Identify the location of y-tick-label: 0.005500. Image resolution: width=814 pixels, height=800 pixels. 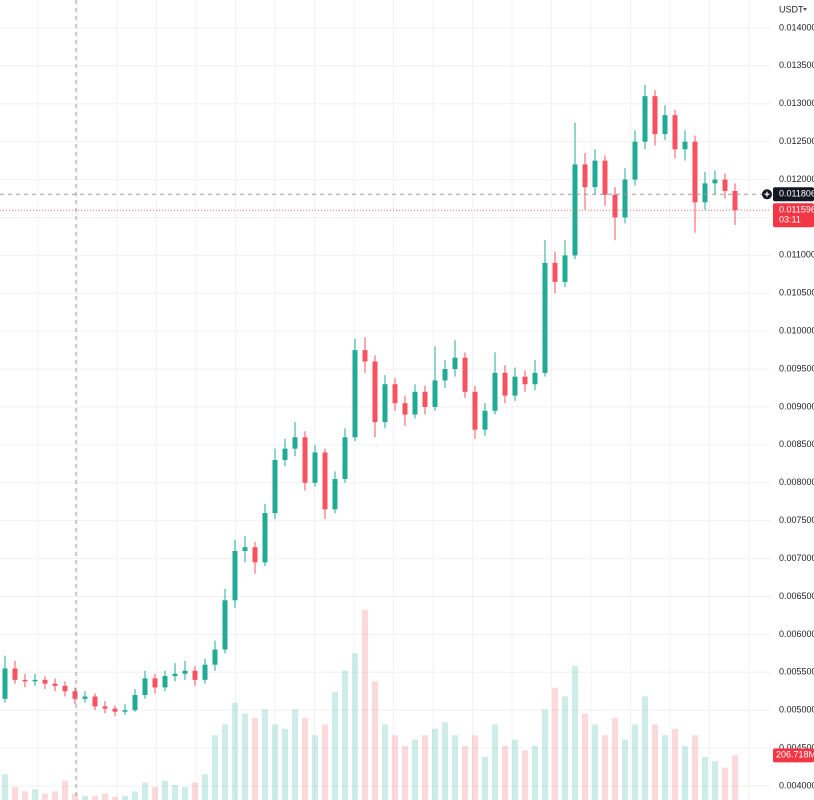
(796, 672).